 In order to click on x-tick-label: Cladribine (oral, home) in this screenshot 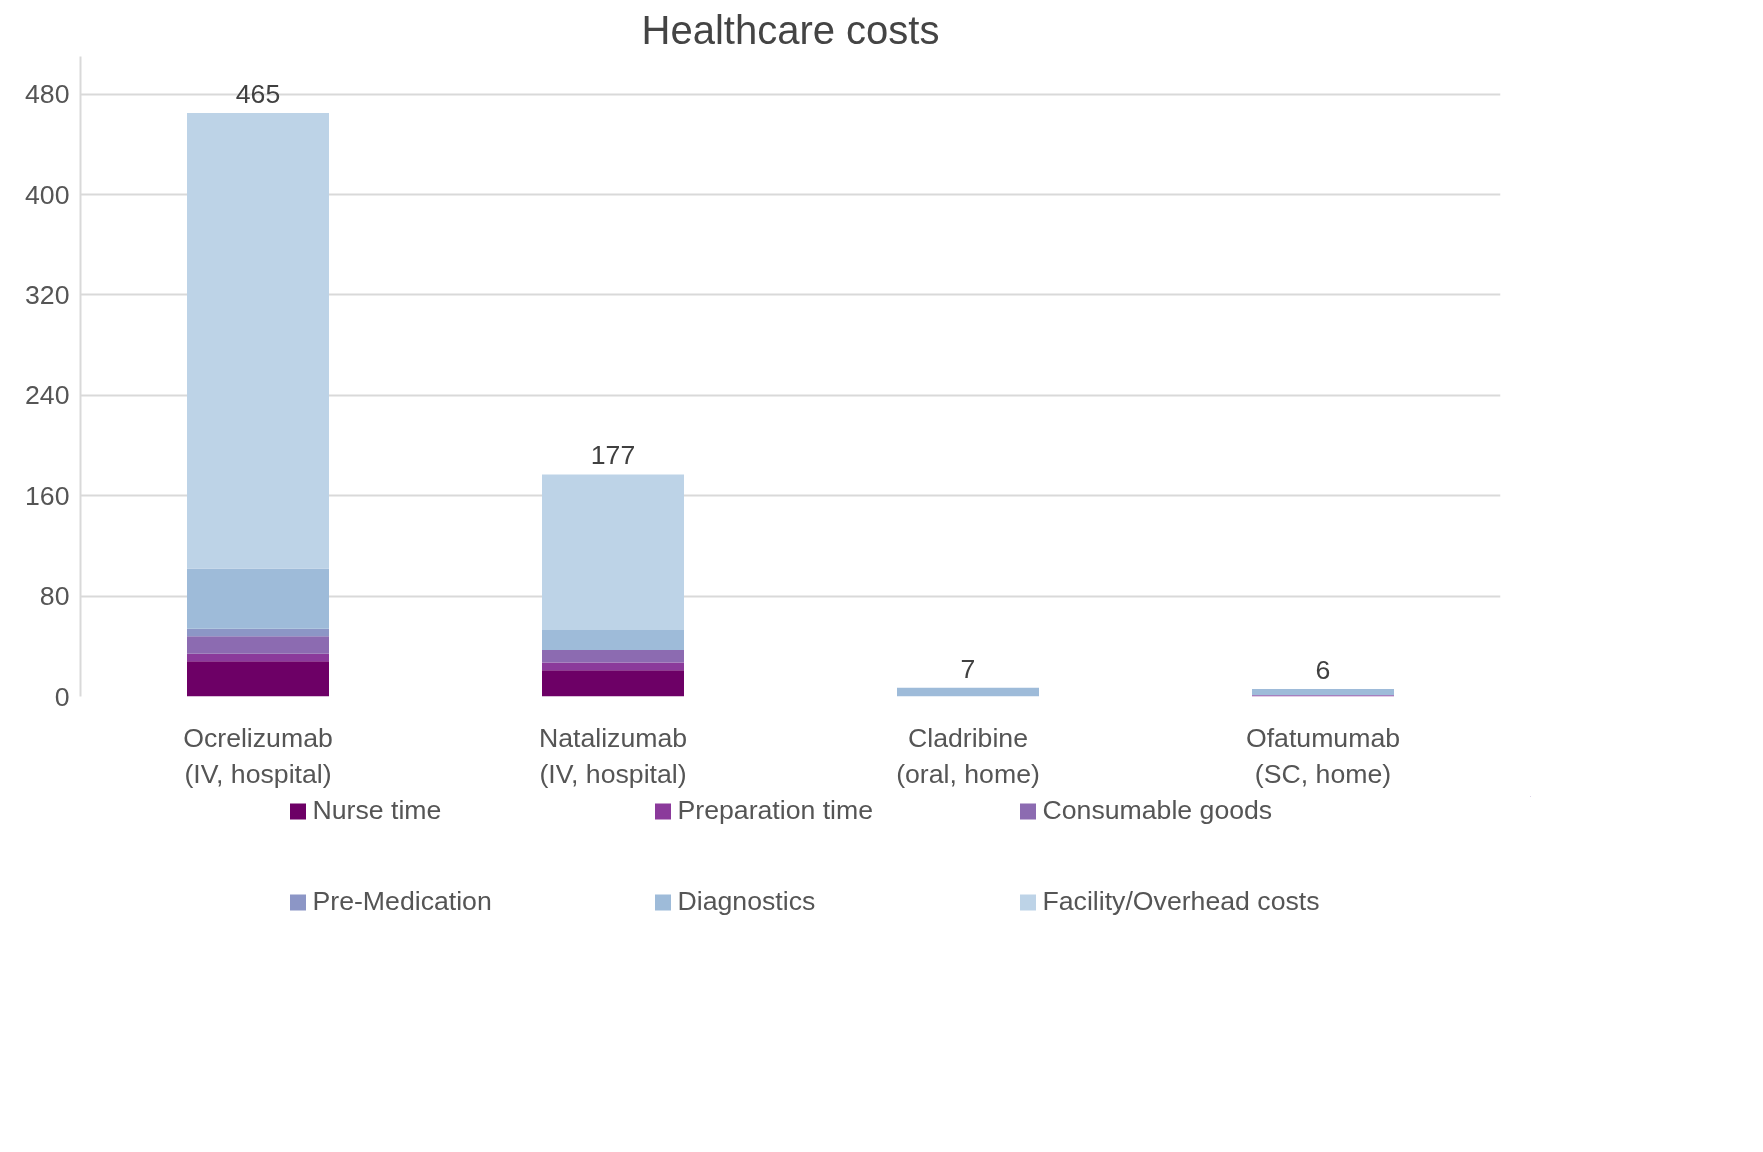, I will do `click(968, 755)`.